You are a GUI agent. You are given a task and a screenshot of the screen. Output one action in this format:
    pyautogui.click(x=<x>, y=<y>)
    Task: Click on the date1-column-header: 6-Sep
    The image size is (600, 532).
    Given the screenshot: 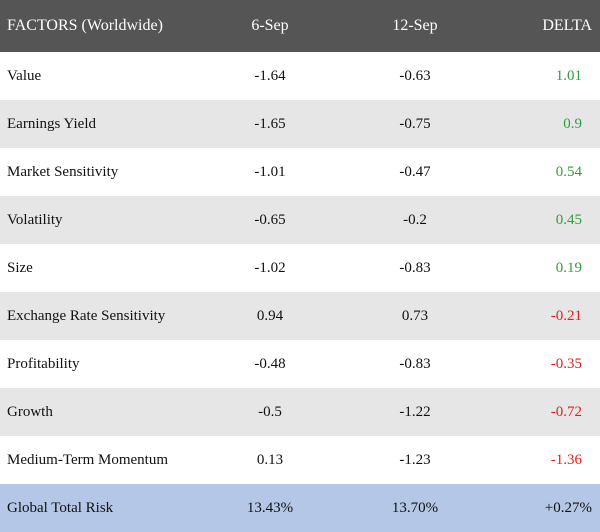 What is the action you would take?
    pyautogui.click(x=270, y=25)
    